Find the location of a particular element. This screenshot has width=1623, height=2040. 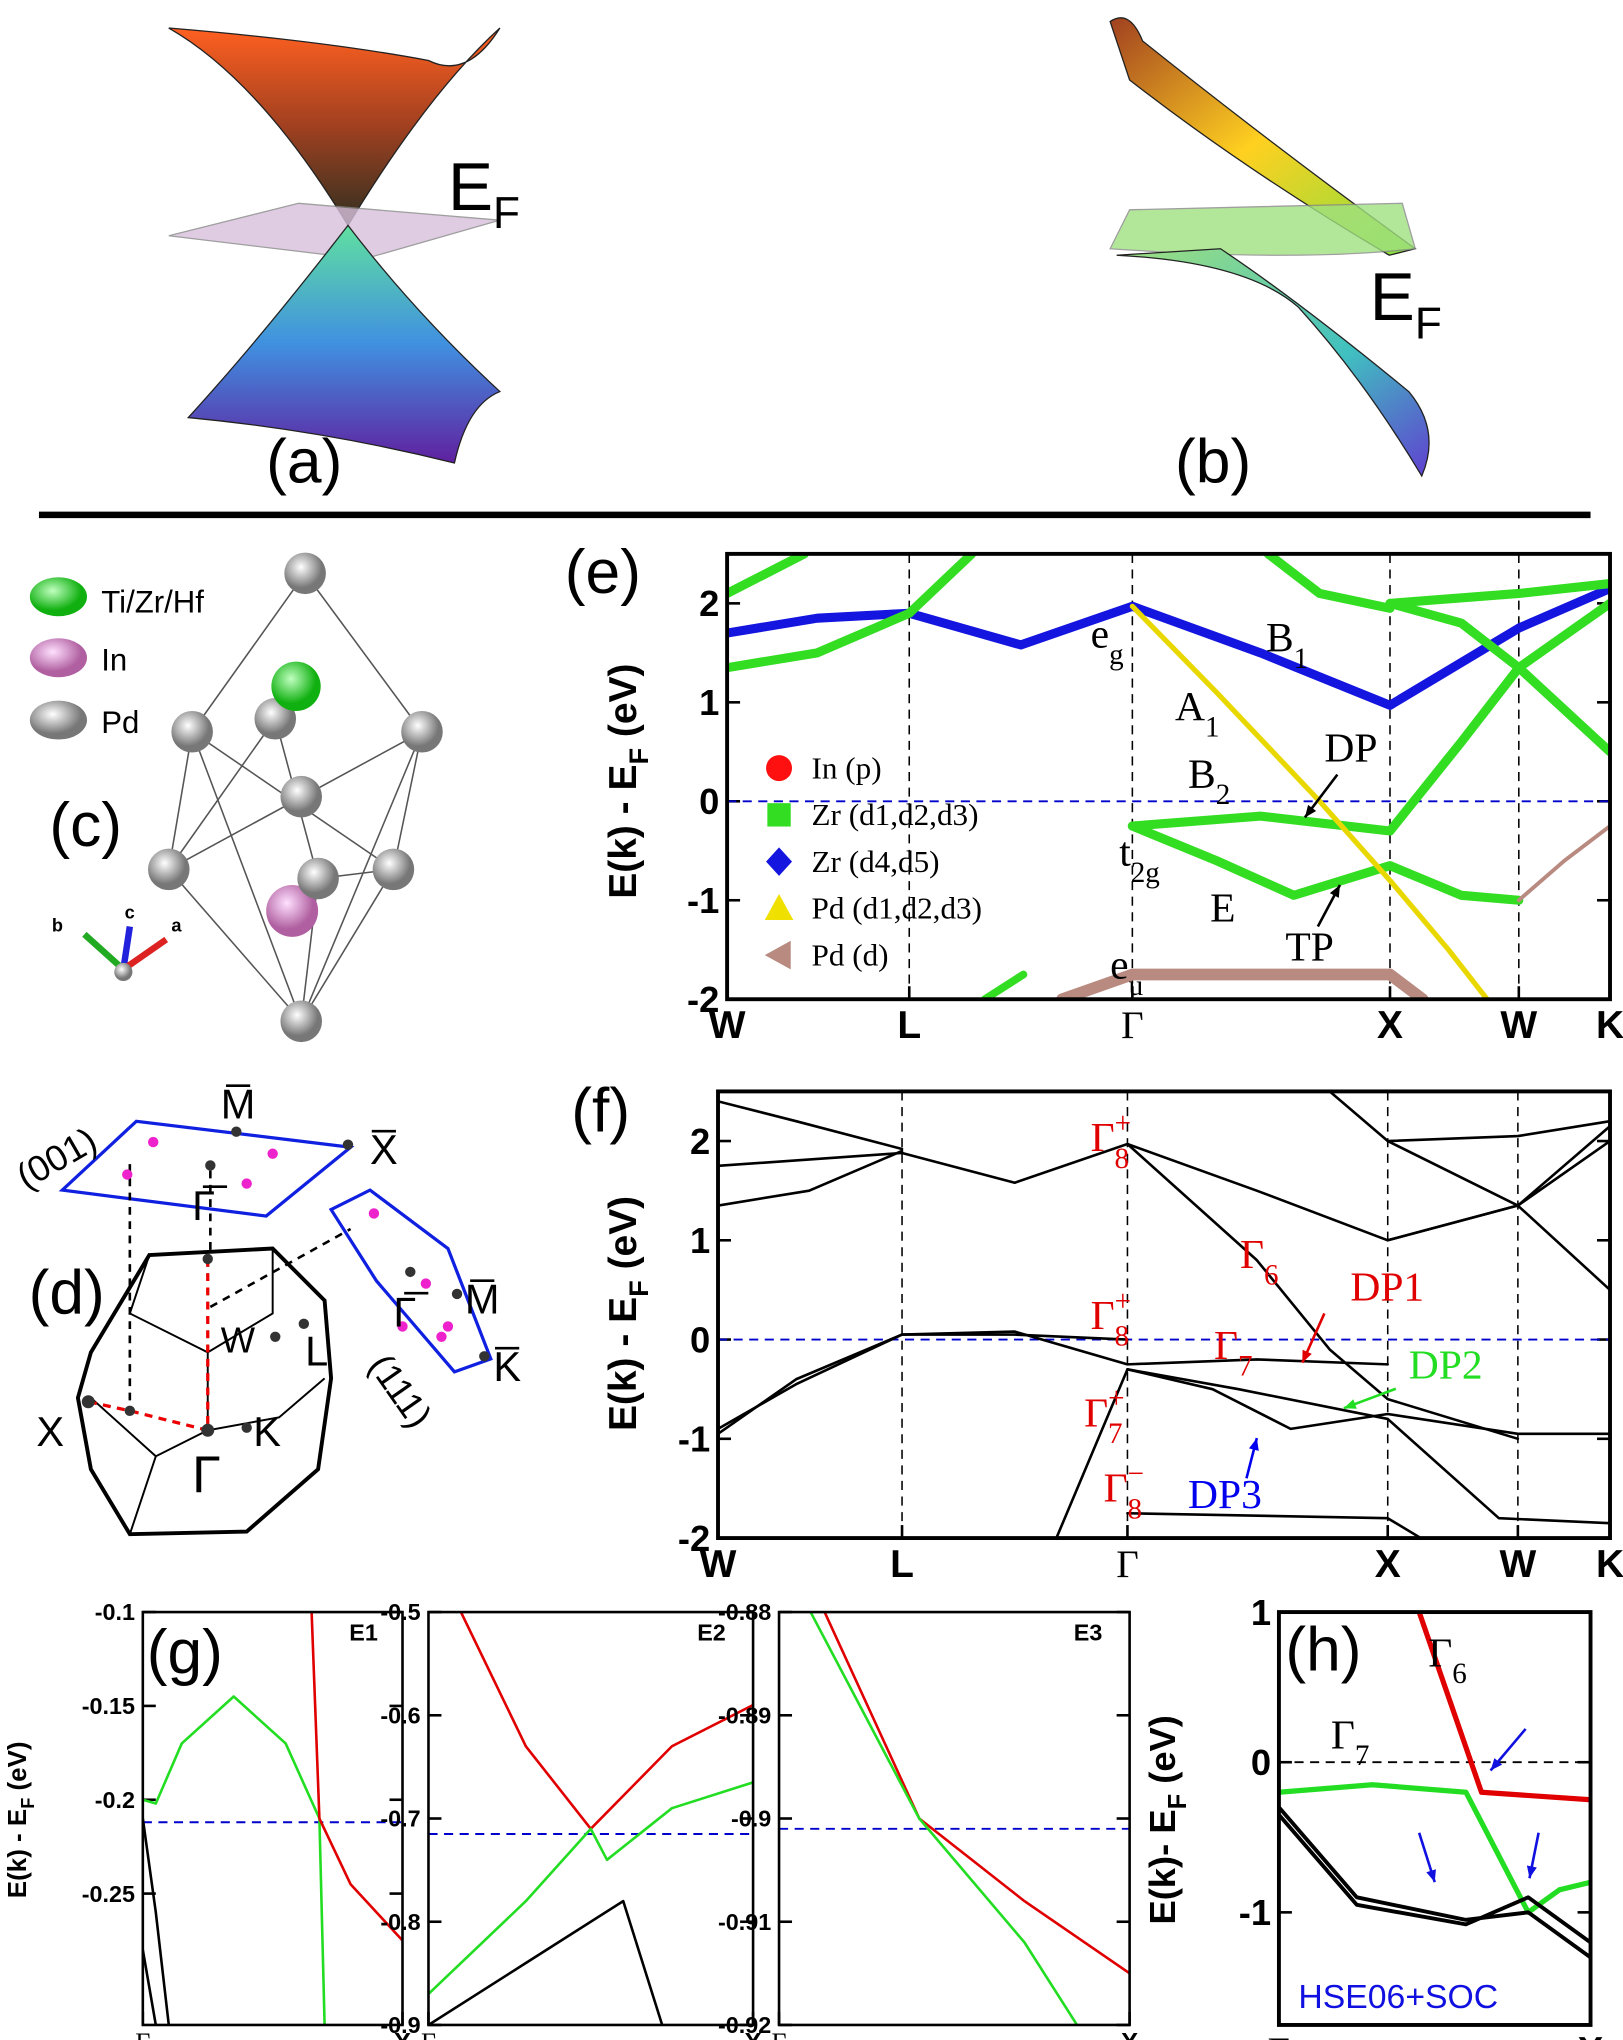

annotation: Γ+ 7 is located at coordinates (1104, 1416).